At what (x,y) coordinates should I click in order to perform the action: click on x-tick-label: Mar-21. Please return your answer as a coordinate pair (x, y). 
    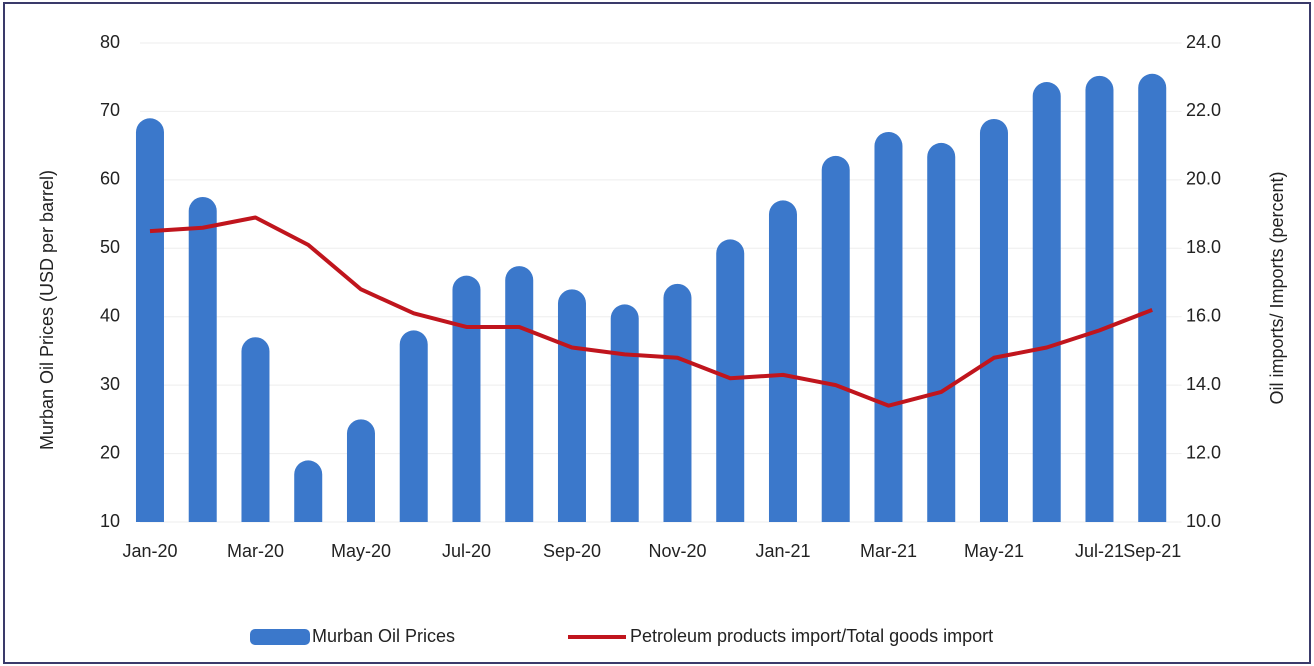
    Looking at the image, I should click on (888, 551).